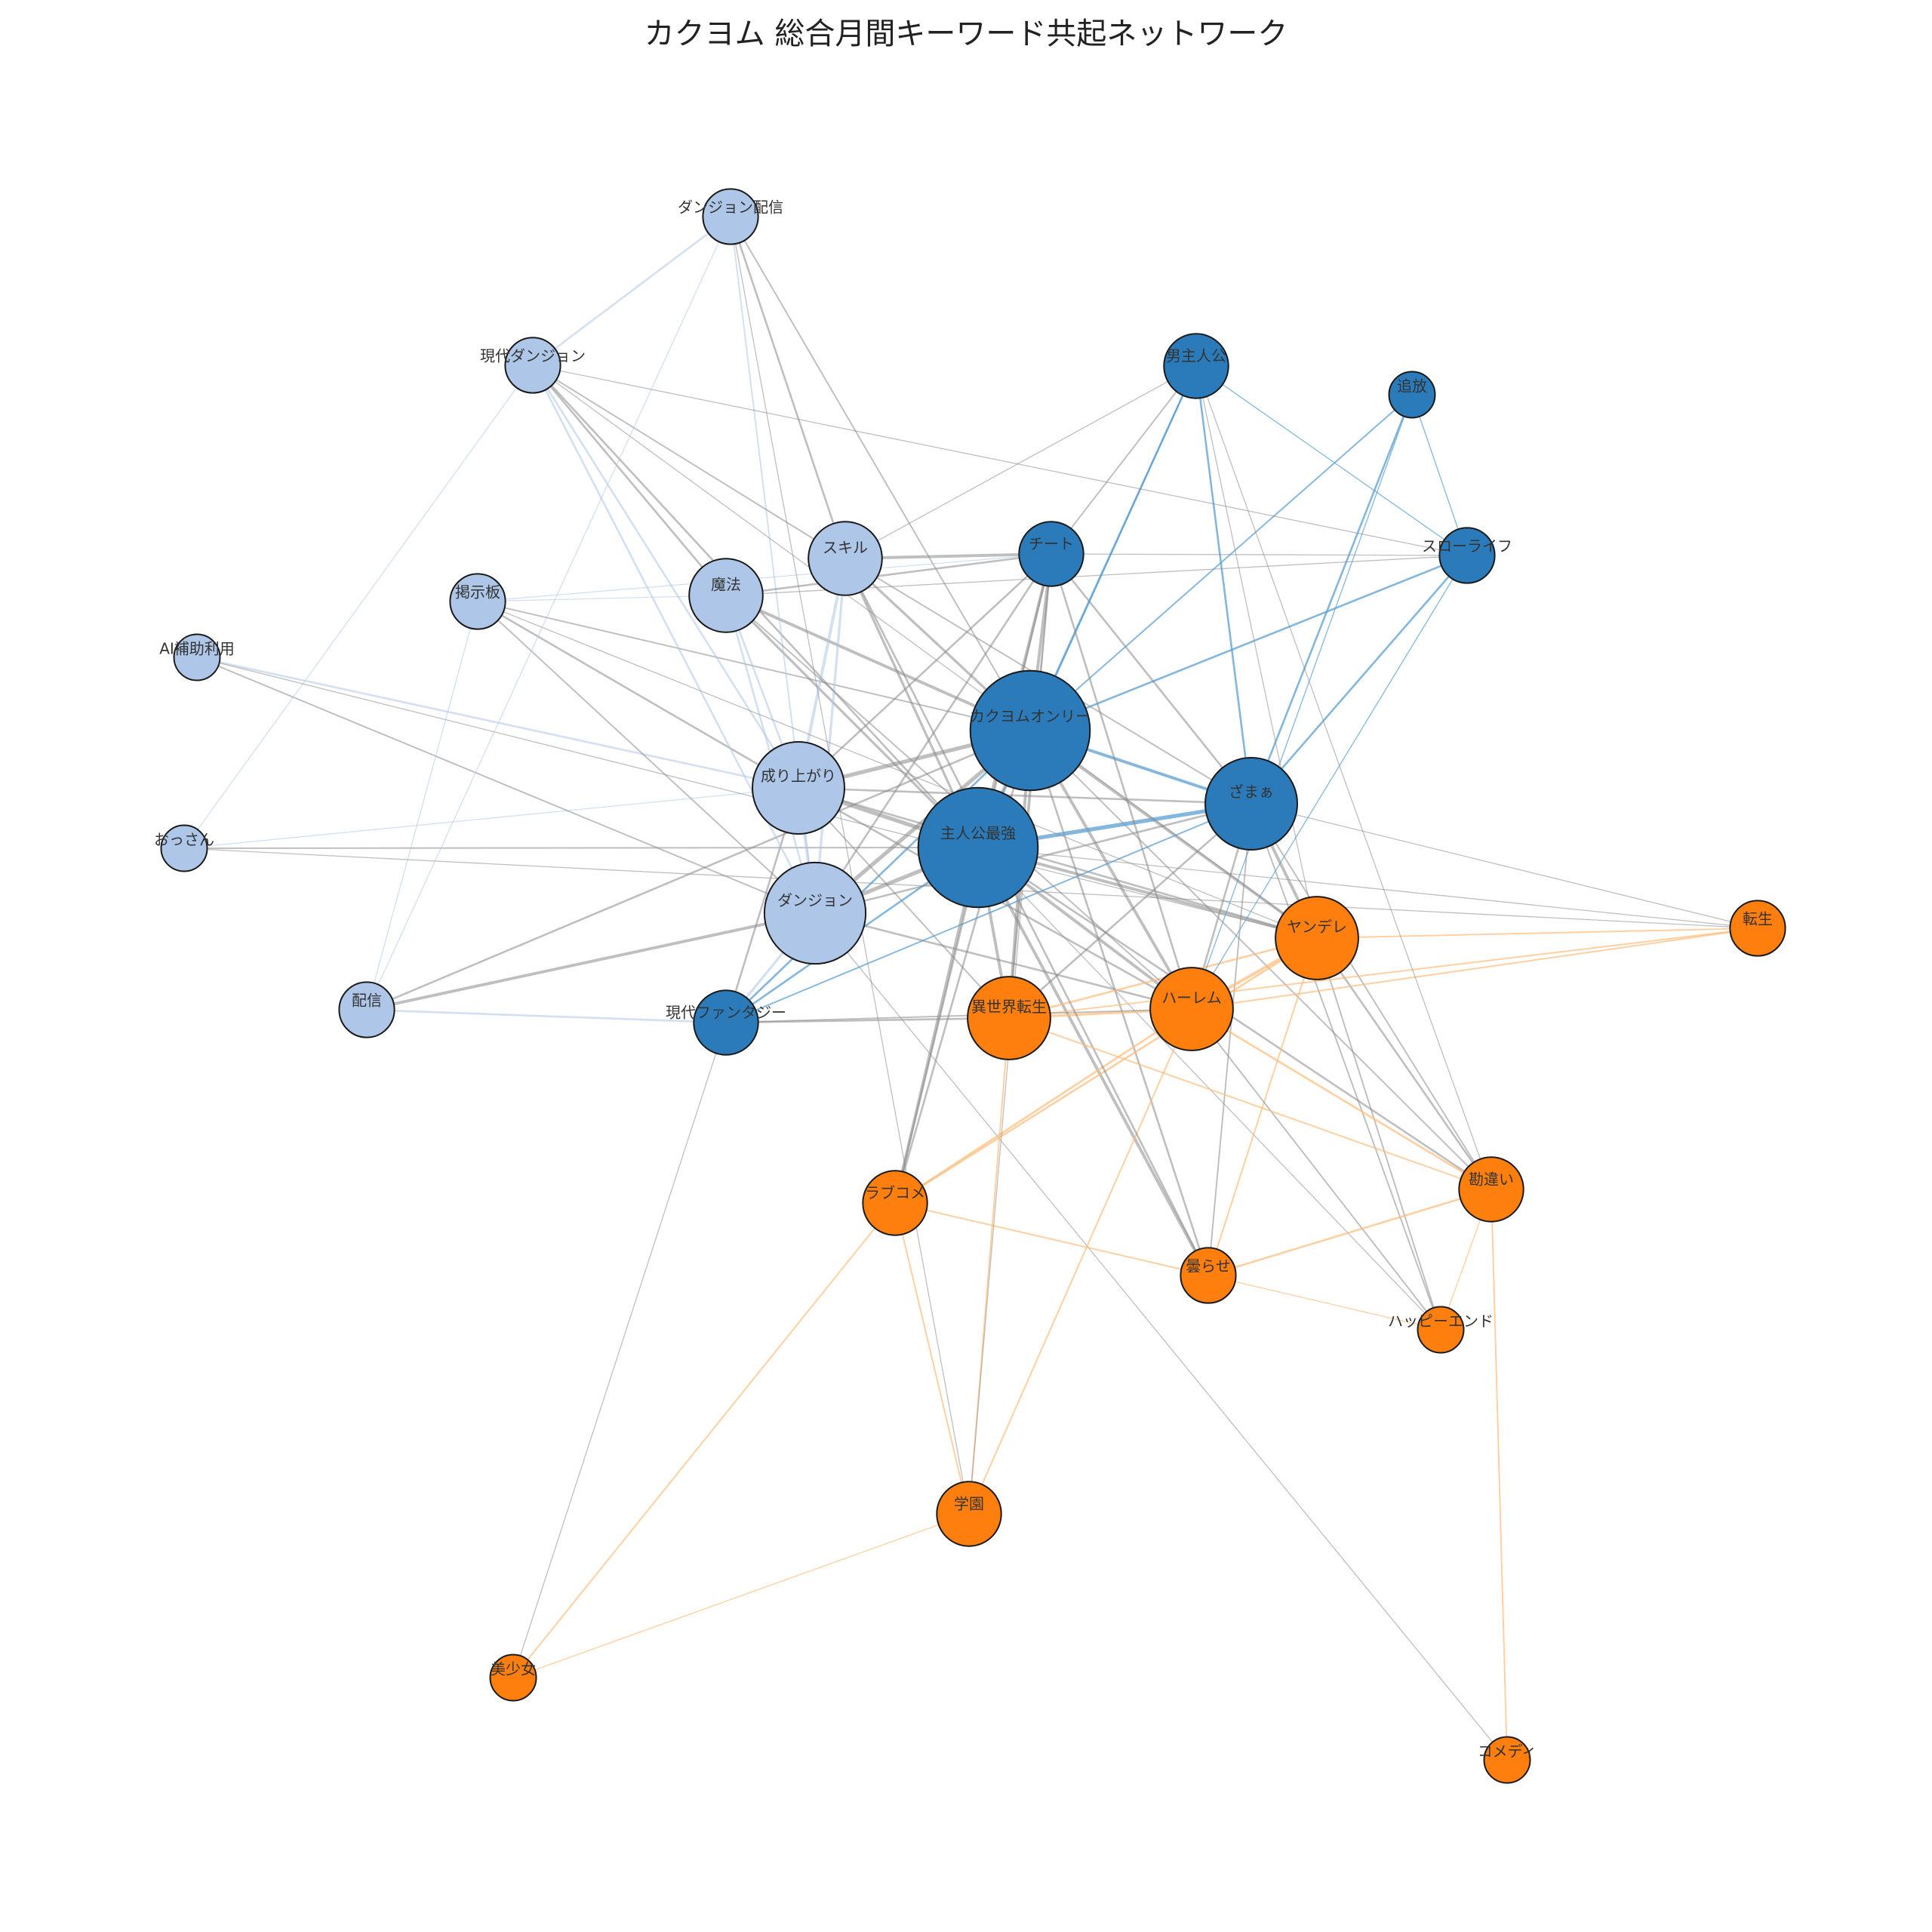 This screenshot has height=1932, width=1932. Describe the element at coordinates (619, 1350) in the screenshot. I see `edge-美少女-現代ファンタジー` at that location.